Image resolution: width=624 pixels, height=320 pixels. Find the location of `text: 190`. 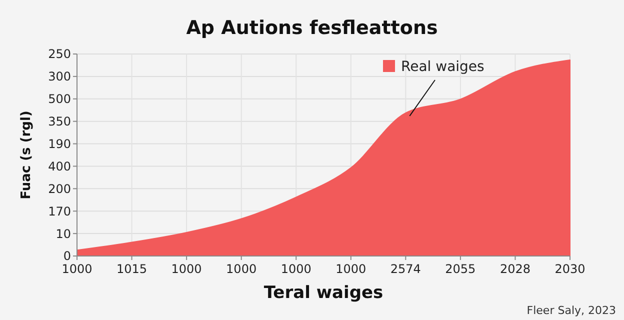

text: 190 is located at coordinates (59, 143).